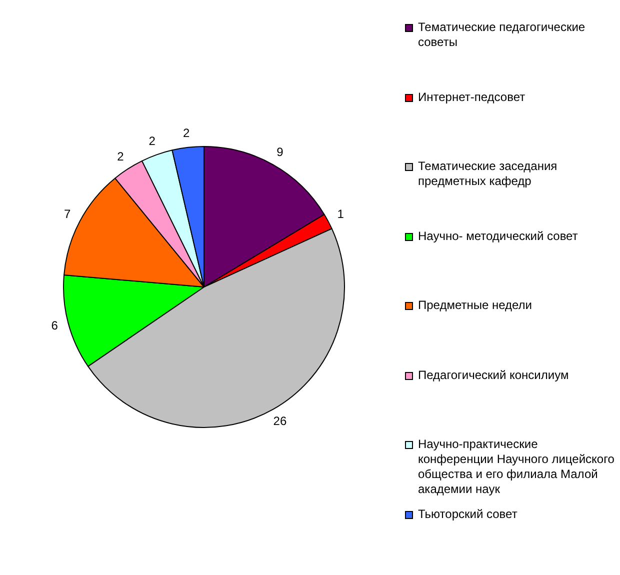 This screenshot has height=575, width=620. Describe the element at coordinates (488, 174) in the screenshot. I see `legend-label: Тематические заседания предметных кафедр` at that location.